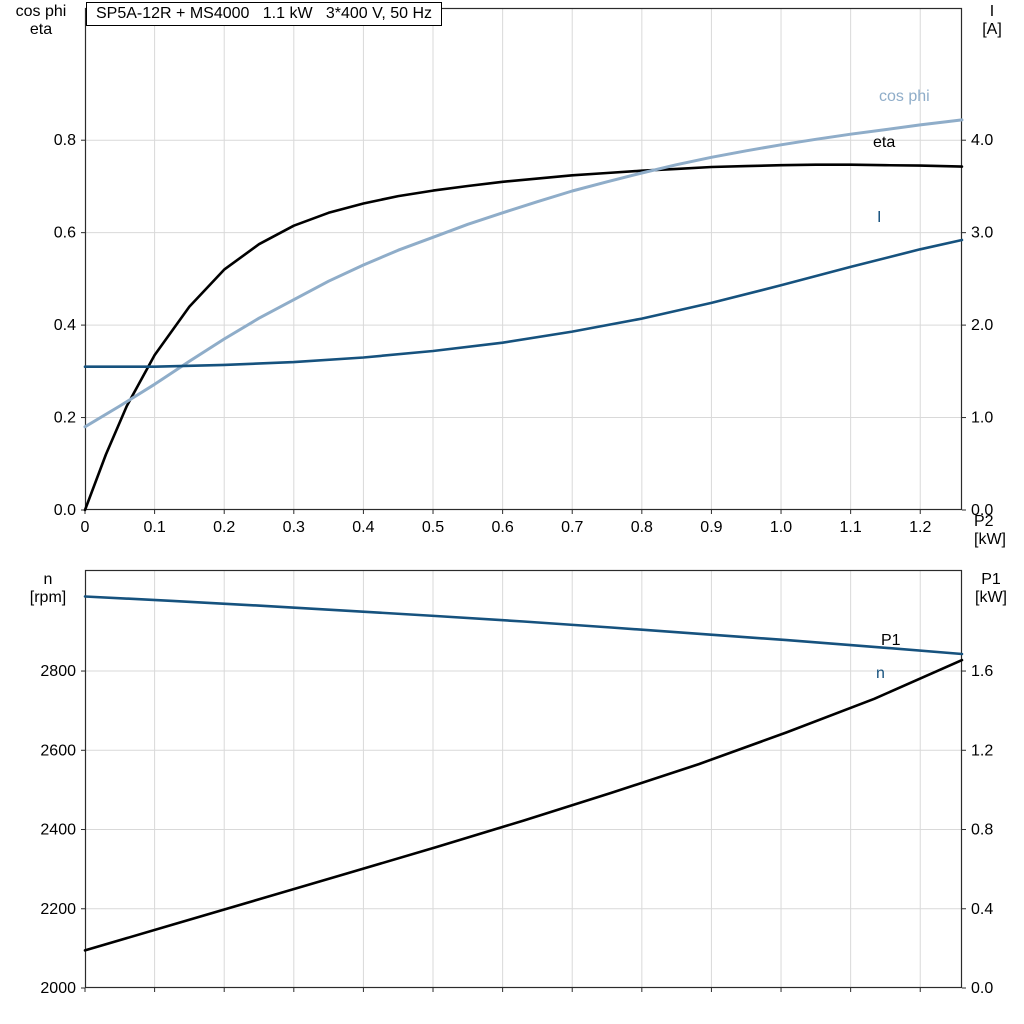 Image resolution: width=1024 pixels, height=1024 pixels. I want to click on axis-title-line: [rpm], so click(48, 597).